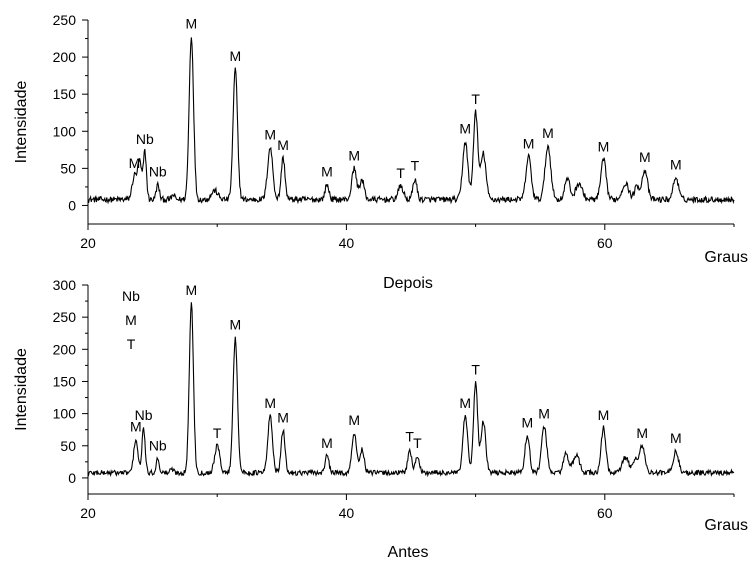 The width and height of the screenshot is (756, 563). What do you see at coordinates (131, 344) in the screenshot?
I see `phase-legend-t: T` at bounding box center [131, 344].